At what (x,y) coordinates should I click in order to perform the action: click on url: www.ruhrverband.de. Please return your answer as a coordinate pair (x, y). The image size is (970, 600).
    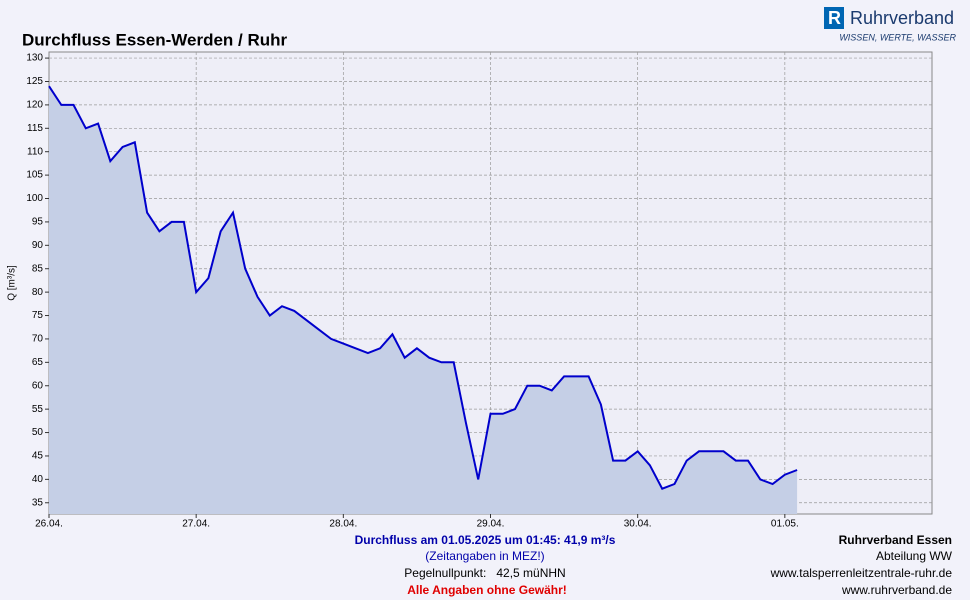
    Looking at the image, I should click on (896, 590).